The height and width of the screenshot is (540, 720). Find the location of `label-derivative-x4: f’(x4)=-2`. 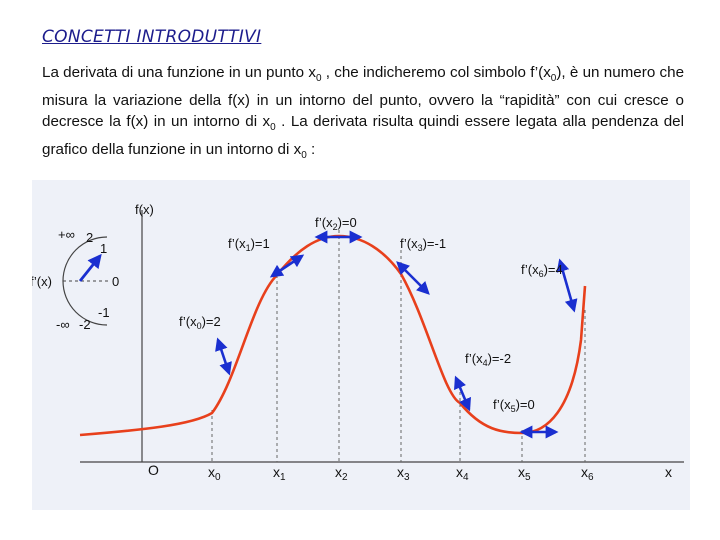

label-derivative-x4: f’(x4)=-2 is located at coordinates (488, 359).